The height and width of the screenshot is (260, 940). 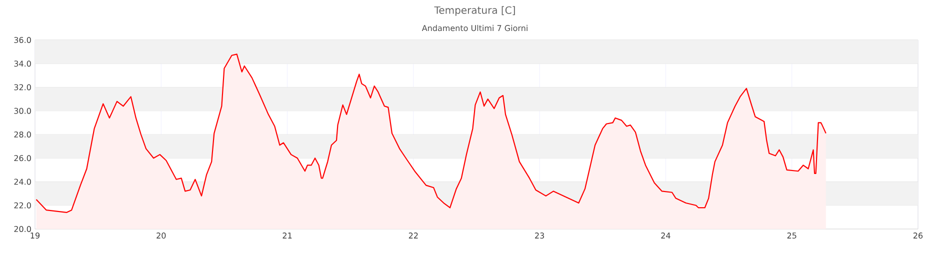 What do you see at coordinates (665, 235) in the screenshot?
I see `x-tick-label: 24` at bounding box center [665, 235].